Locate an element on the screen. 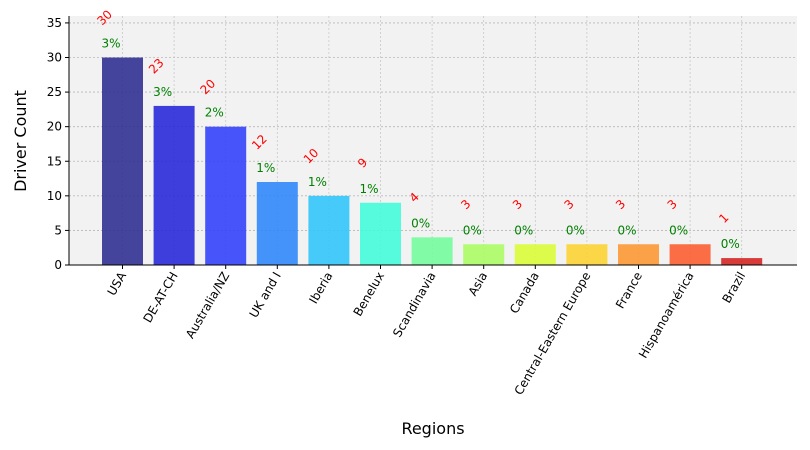 The height and width of the screenshot is (450, 810). y-tick-label: 25 is located at coordinates (54, 92).